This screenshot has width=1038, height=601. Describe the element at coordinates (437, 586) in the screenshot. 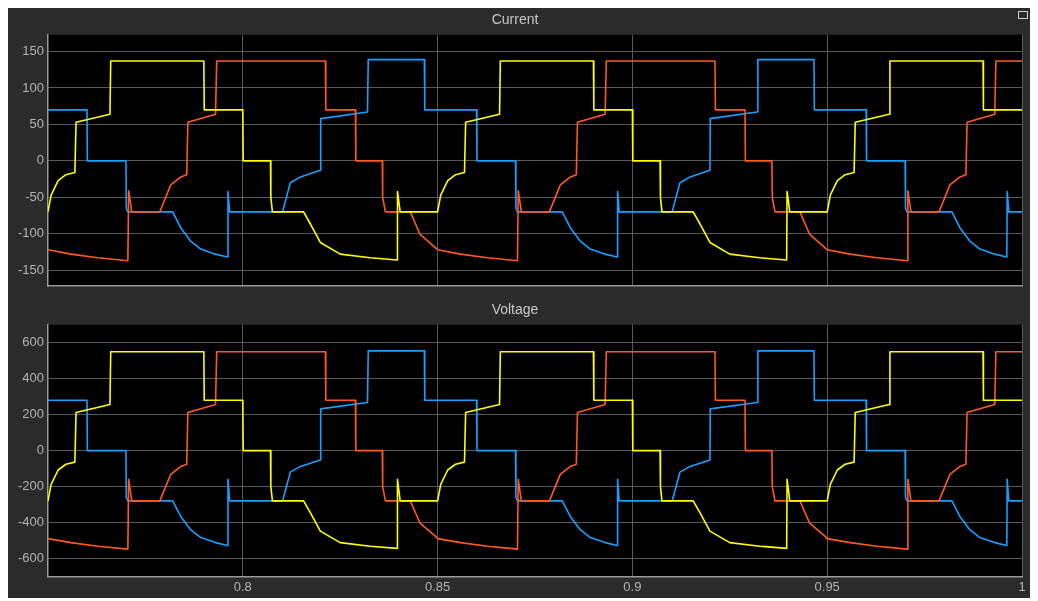

I see `x-tick-label: 0.85` at that location.